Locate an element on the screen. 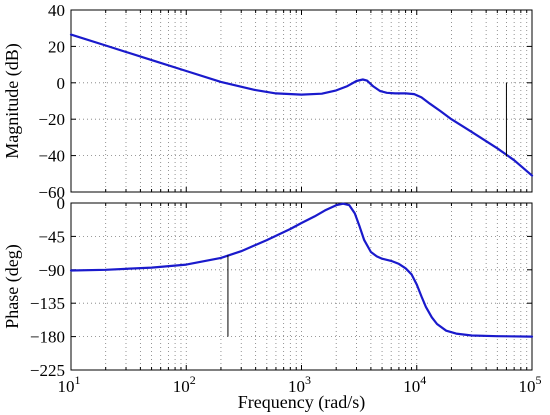 This screenshot has height=415, width=550. phase-xtick-label: 10¹ is located at coordinates (69, 384).